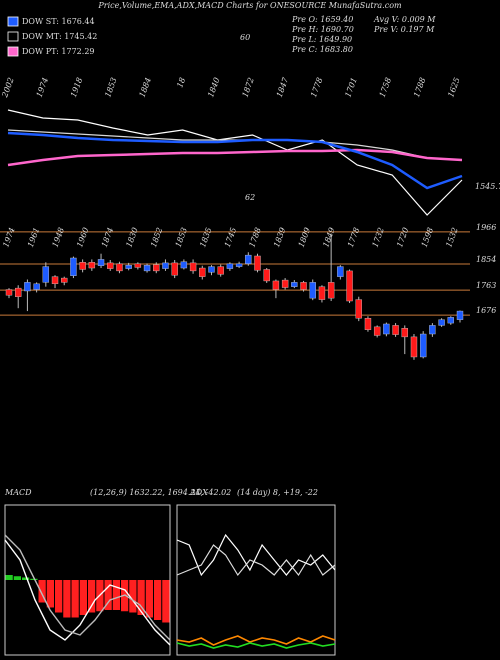  Describe the element at coordinates (256, 580) in the screenshot. I see `panel-frame` at that location.